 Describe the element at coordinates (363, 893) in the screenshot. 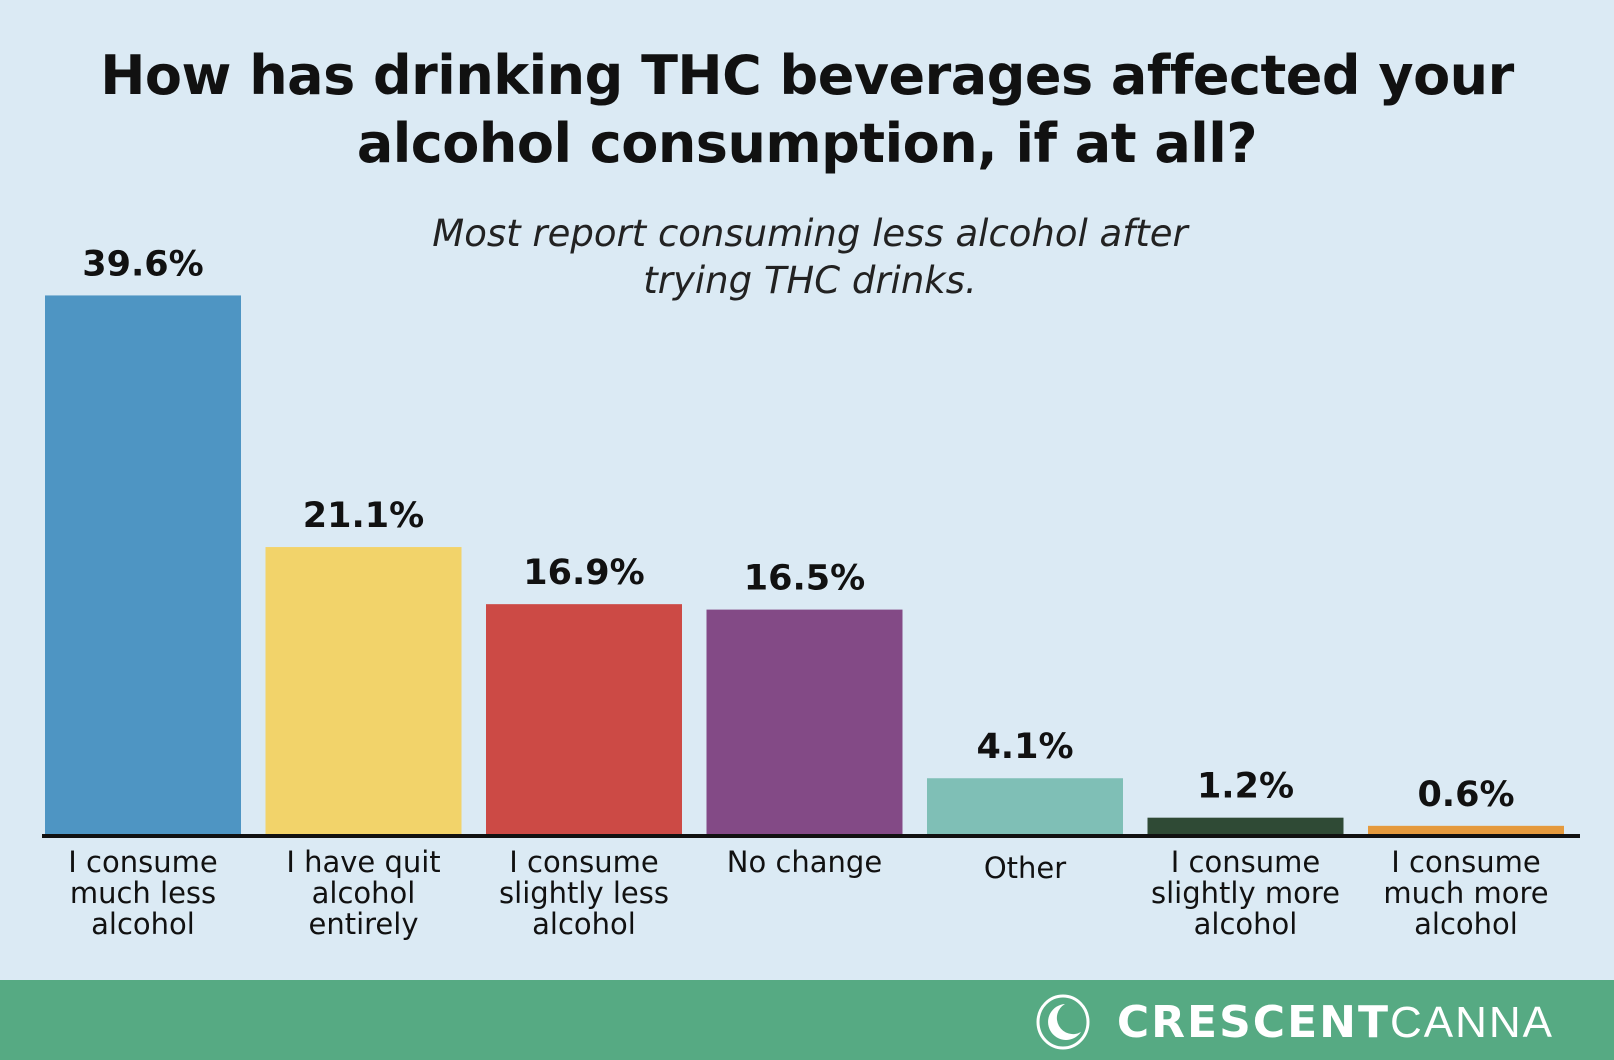

I see `category-label: I have quit alcohol entirely` at that location.